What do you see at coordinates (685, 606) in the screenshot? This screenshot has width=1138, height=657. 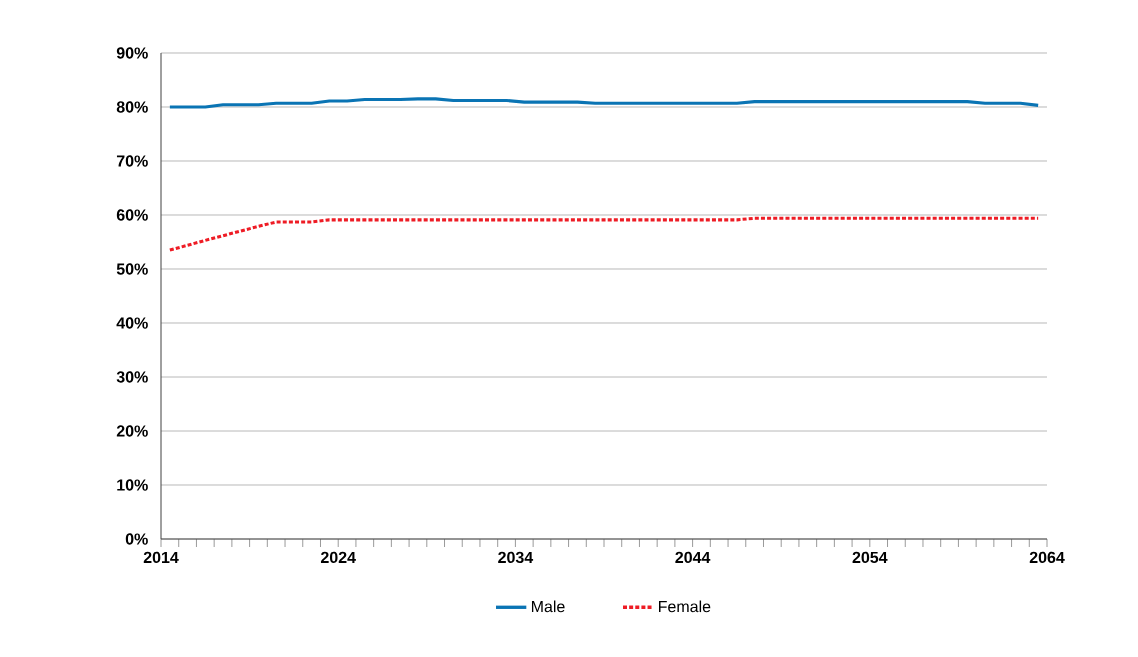 I see `legend-label: Female` at bounding box center [685, 606].